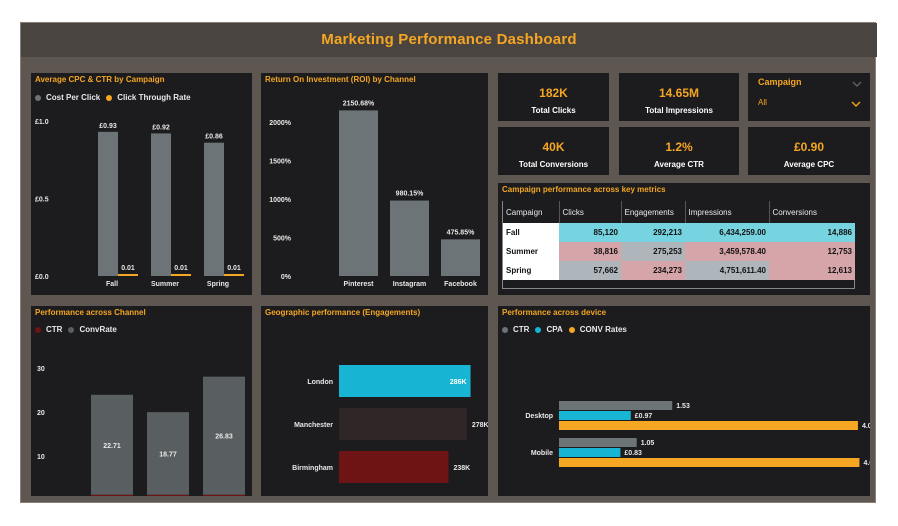  Describe the element at coordinates (410, 194) in the screenshot. I see `data-label: 980.15%` at that location.